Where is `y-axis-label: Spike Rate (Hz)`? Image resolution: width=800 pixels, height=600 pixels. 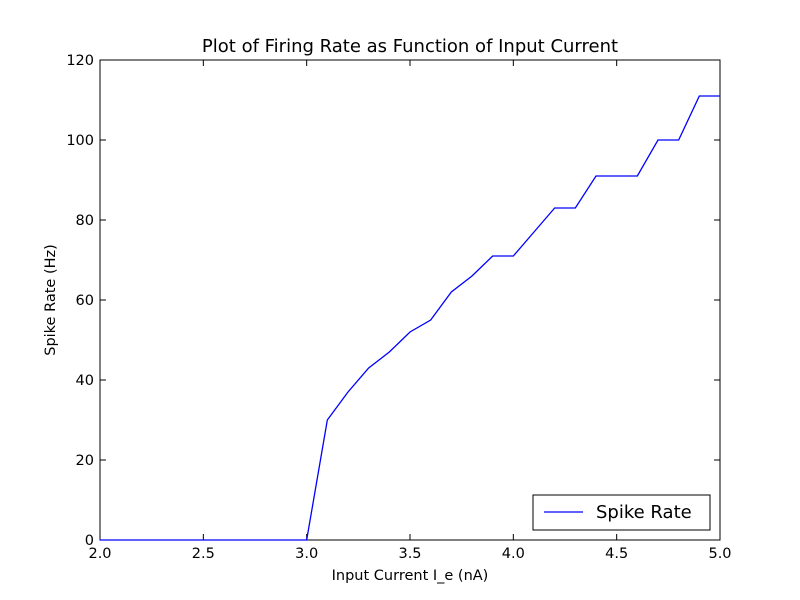
y-axis-label: Spike Rate (Hz) is located at coordinates (51, 300).